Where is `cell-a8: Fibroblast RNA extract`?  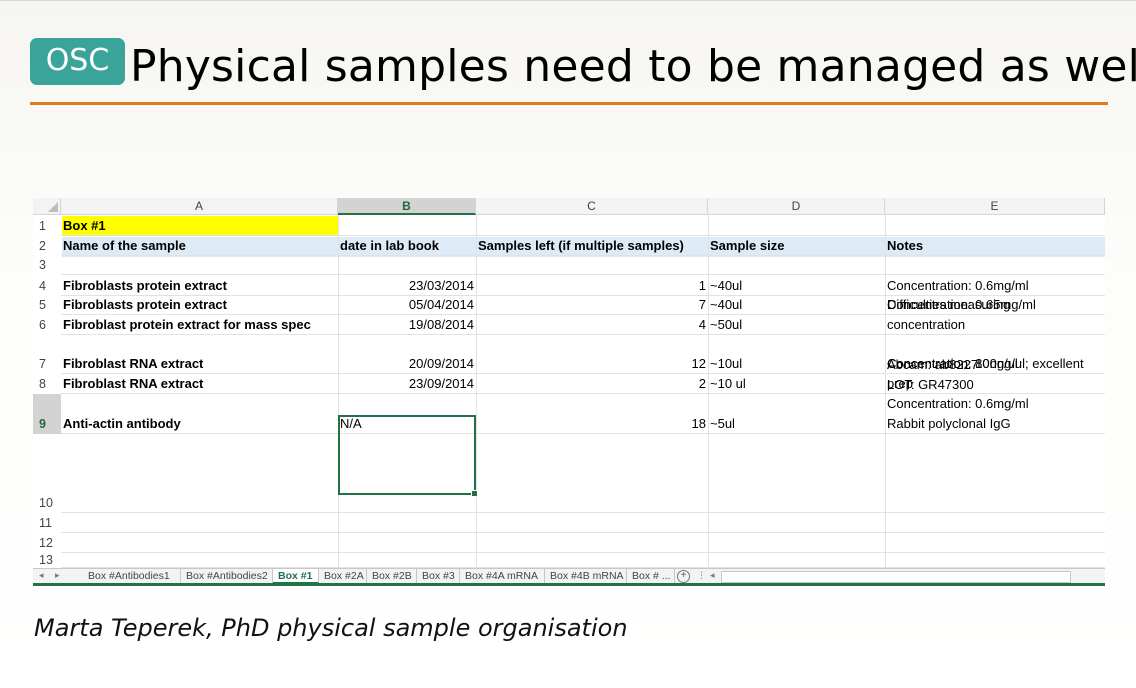
cell-a8: Fibroblast RNA extract is located at coordinates (133, 383).